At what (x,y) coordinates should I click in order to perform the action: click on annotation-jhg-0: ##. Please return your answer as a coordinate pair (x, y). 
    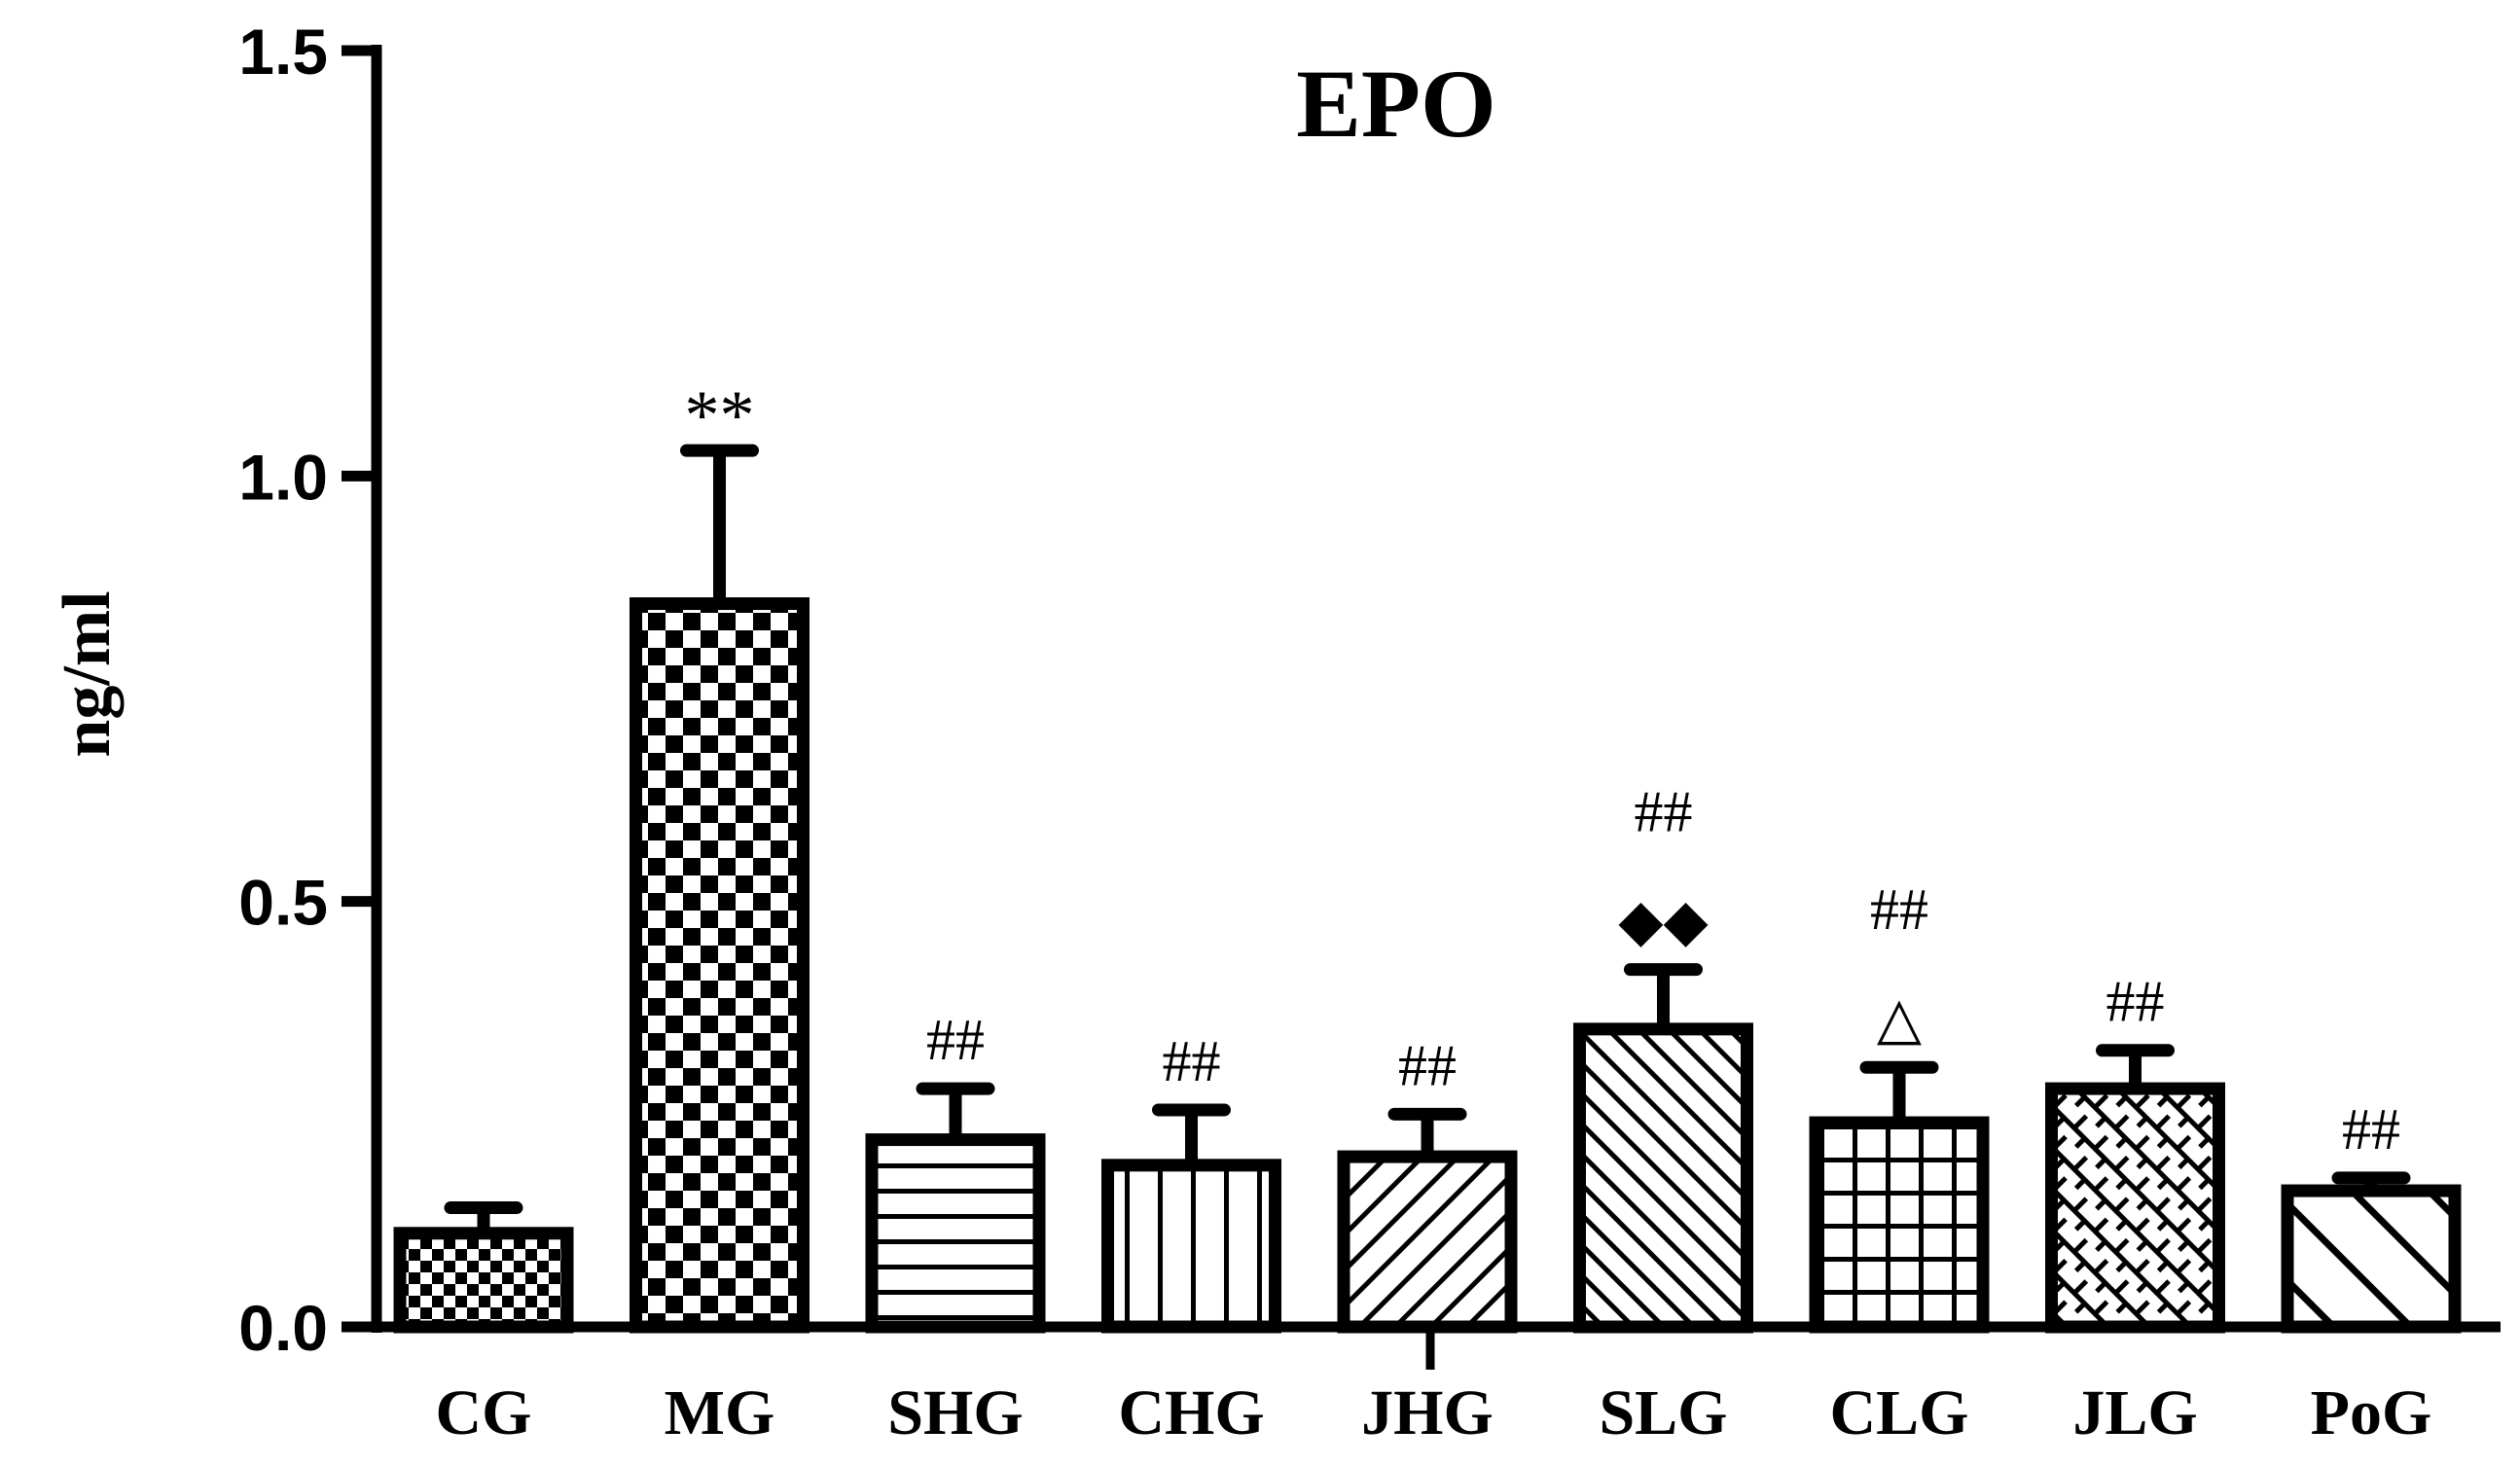
    Looking at the image, I should click on (1427, 1065).